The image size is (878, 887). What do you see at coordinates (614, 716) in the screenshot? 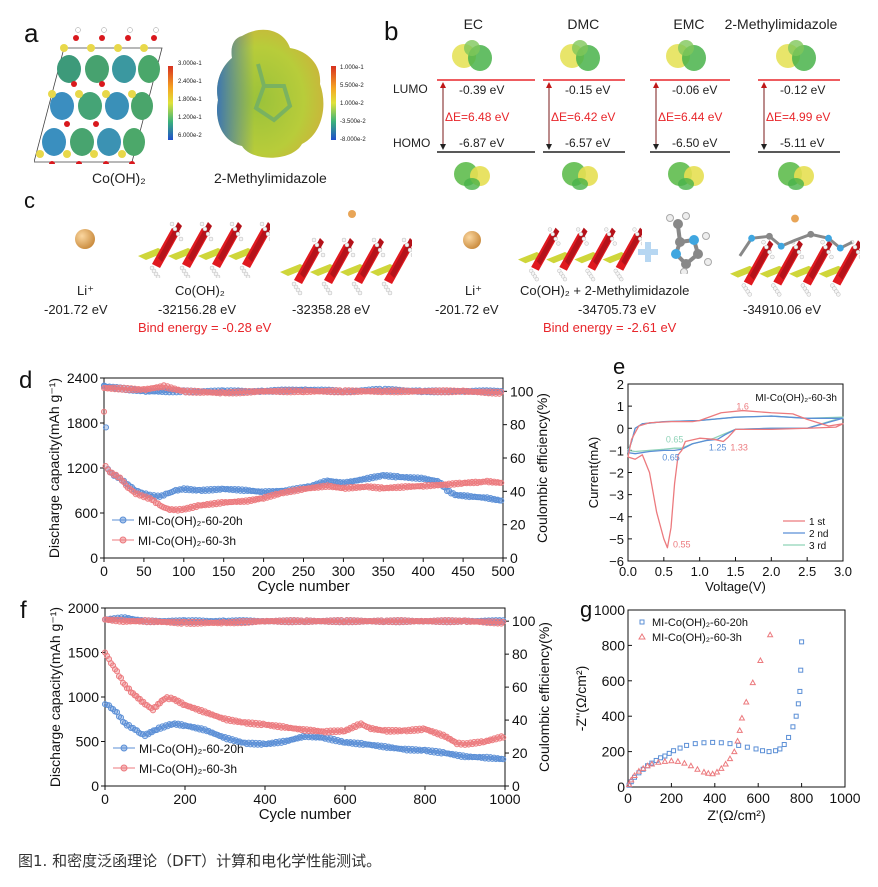
I see `y-tick-label: 400` at bounding box center [614, 716].